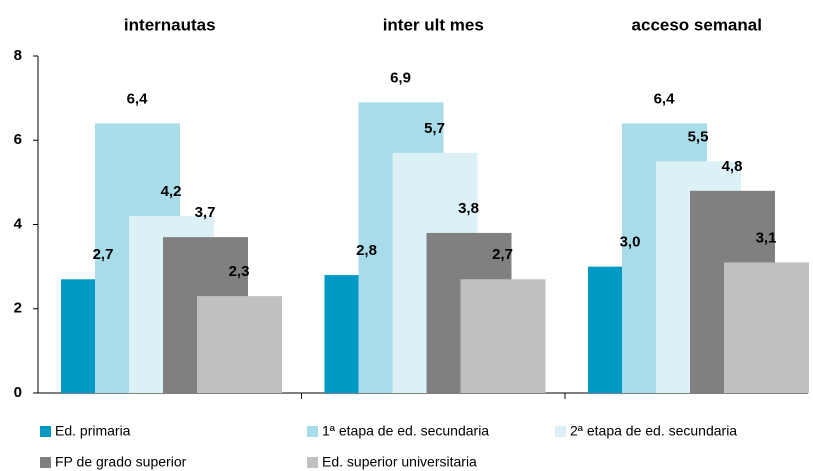 This screenshot has height=471, width=813. What do you see at coordinates (400, 77) in the screenshot?
I see `value-label: 6,9` at bounding box center [400, 77].